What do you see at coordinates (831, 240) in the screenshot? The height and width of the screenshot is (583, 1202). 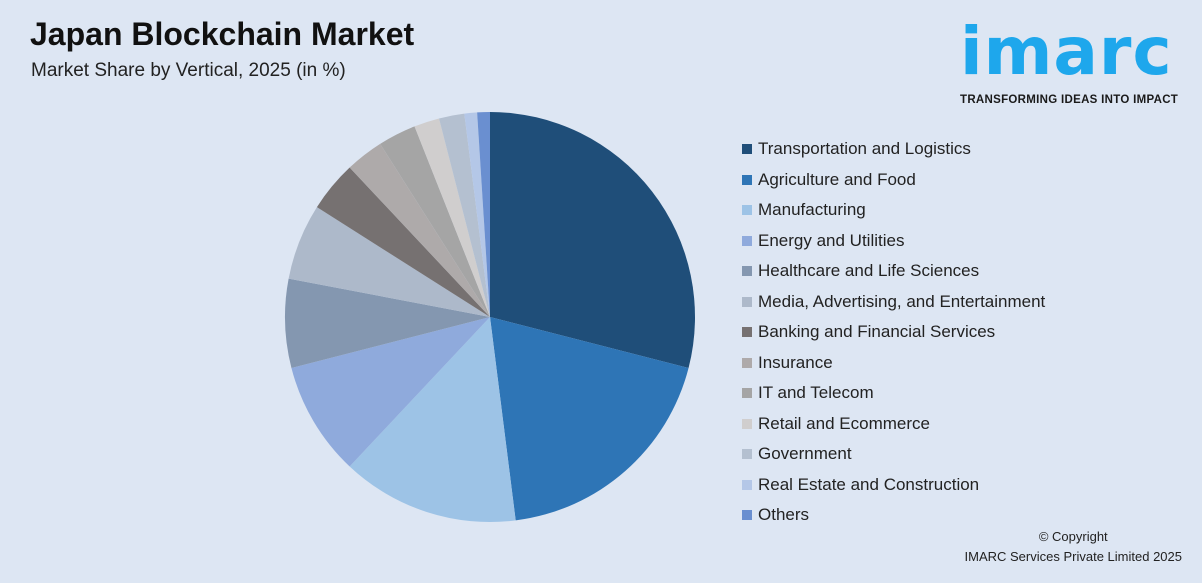 I see `legend-label: Energy and Utilities` at bounding box center [831, 240].